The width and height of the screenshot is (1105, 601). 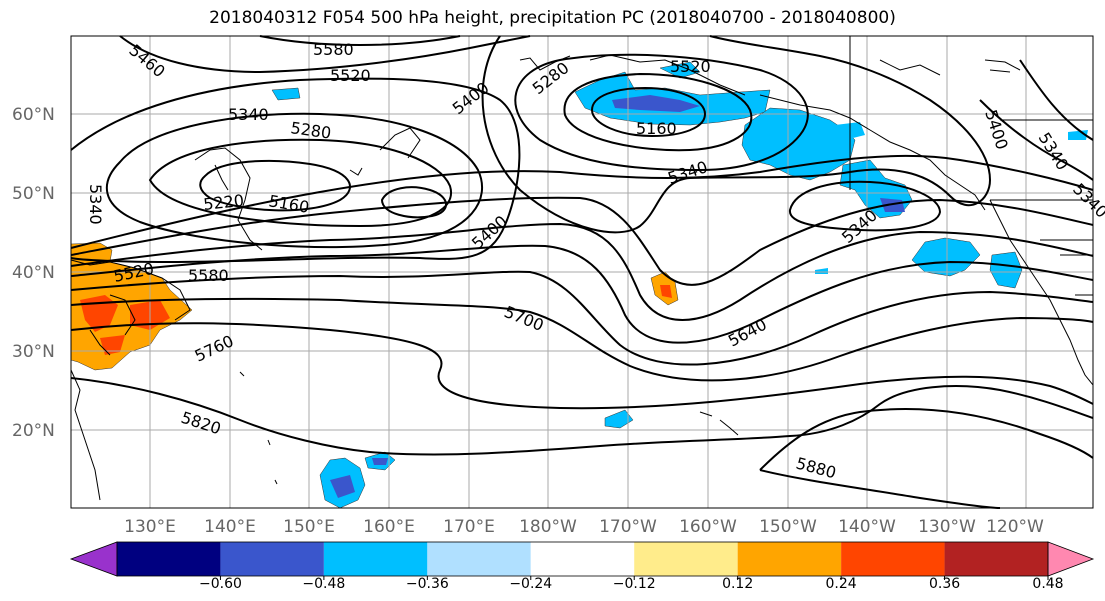 I want to click on colorbar-tick-label: −0.60, so click(x=220, y=584).